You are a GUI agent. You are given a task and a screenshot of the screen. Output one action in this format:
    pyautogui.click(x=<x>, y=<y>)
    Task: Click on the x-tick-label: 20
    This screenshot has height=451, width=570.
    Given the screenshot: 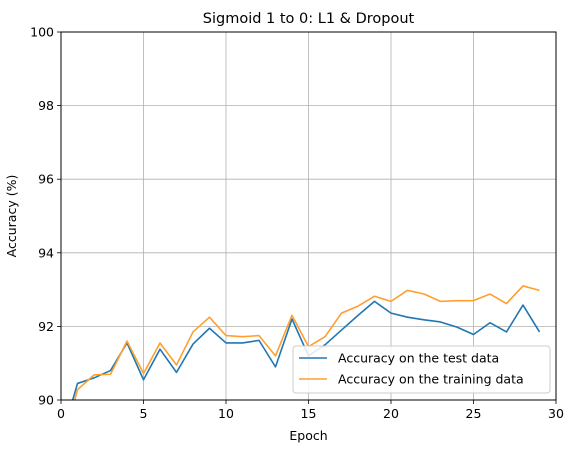 What is the action you would take?
    pyautogui.click(x=391, y=413)
    